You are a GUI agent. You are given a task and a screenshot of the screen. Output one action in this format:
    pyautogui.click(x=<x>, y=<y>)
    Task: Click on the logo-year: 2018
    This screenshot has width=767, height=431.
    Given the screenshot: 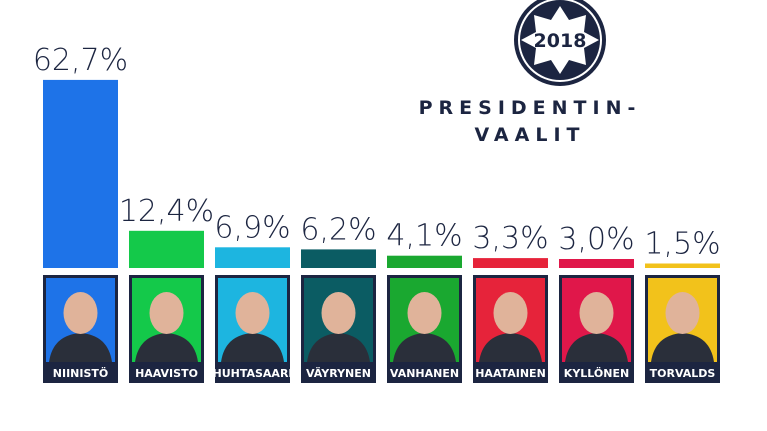 What is the action you would take?
    pyautogui.click(x=560, y=41)
    